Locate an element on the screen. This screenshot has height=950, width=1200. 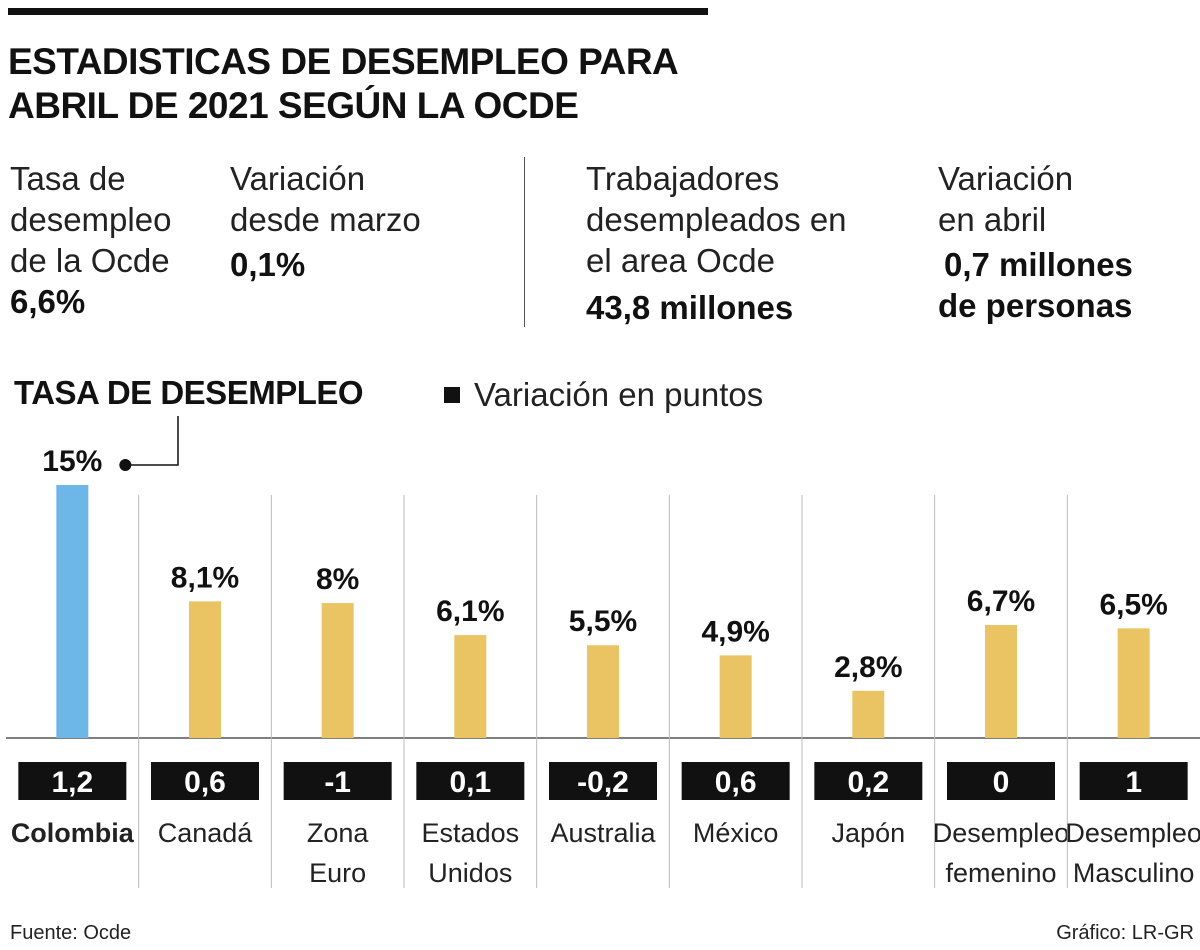
credit-note: Gráfico: LR-GR is located at coordinates (1125, 933).